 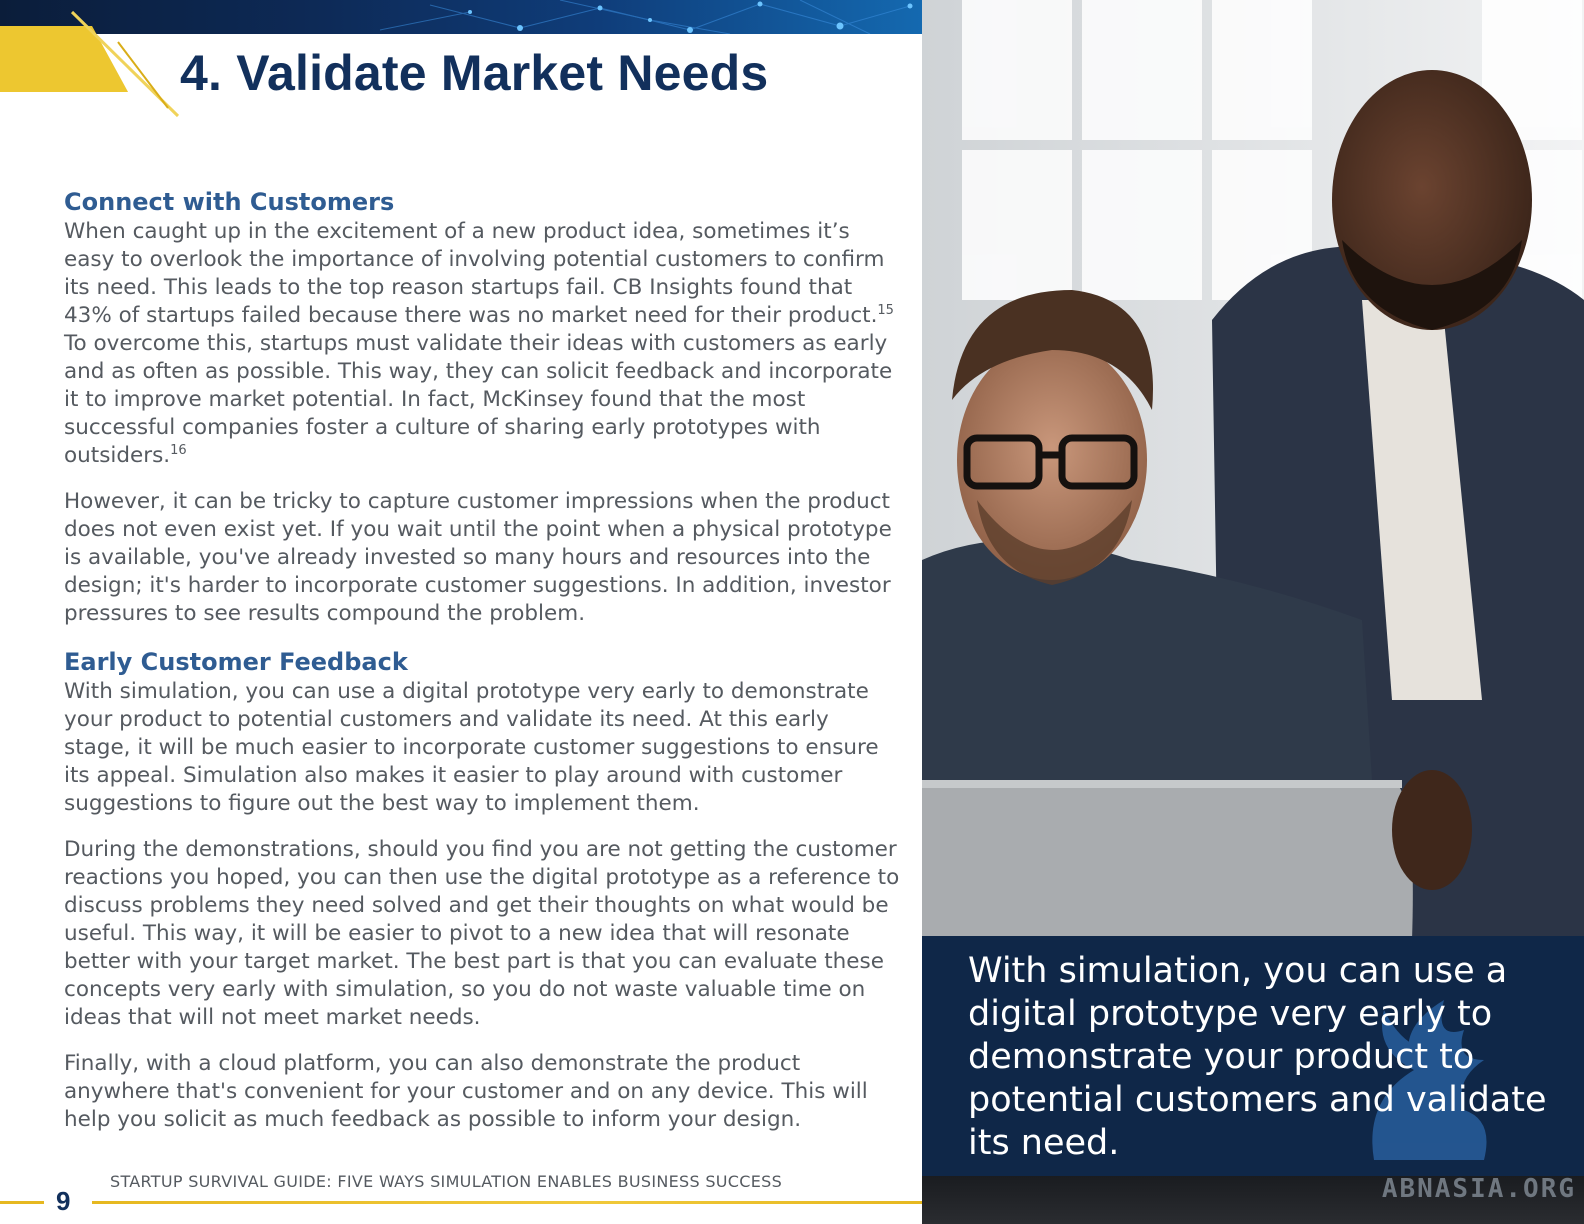 What do you see at coordinates (474, 73) in the screenshot?
I see `page-title: 4. Validate Market Needs` at bounding box center [474, 73].